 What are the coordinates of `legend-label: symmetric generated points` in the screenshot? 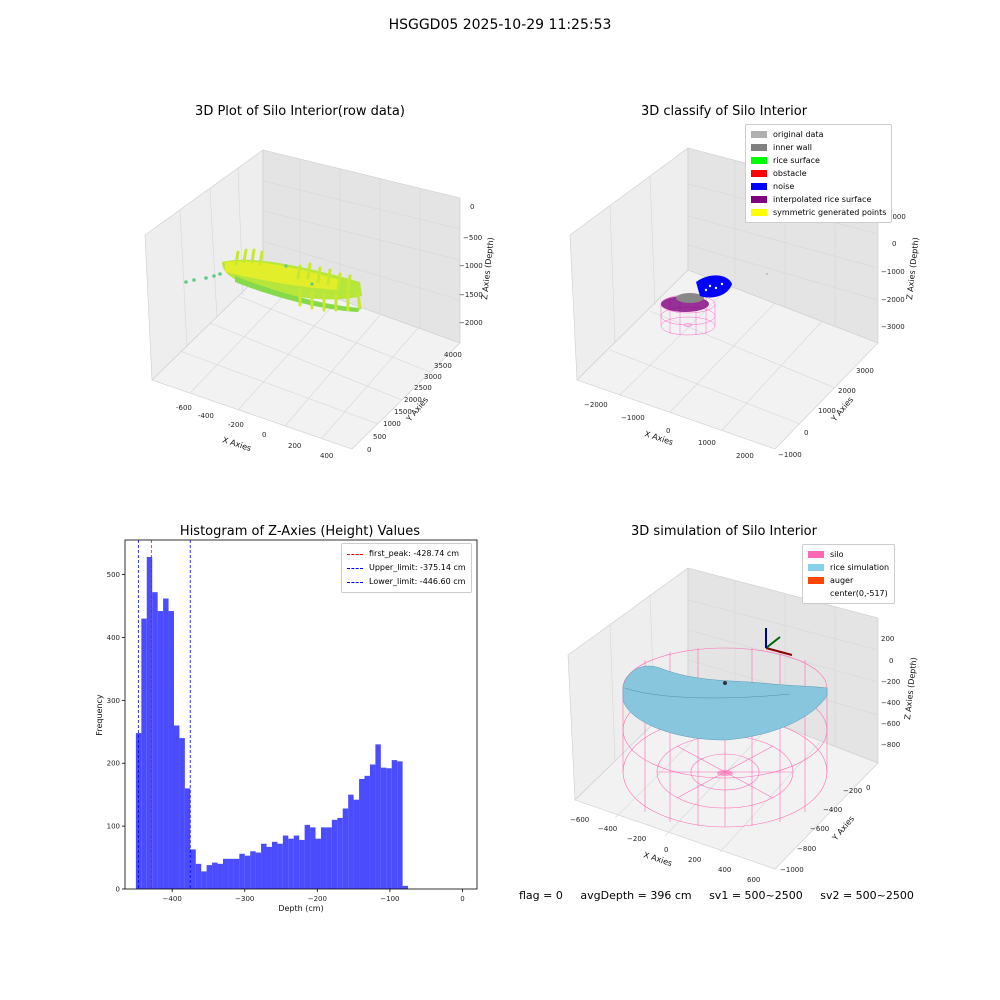 It's located at (830, 212).